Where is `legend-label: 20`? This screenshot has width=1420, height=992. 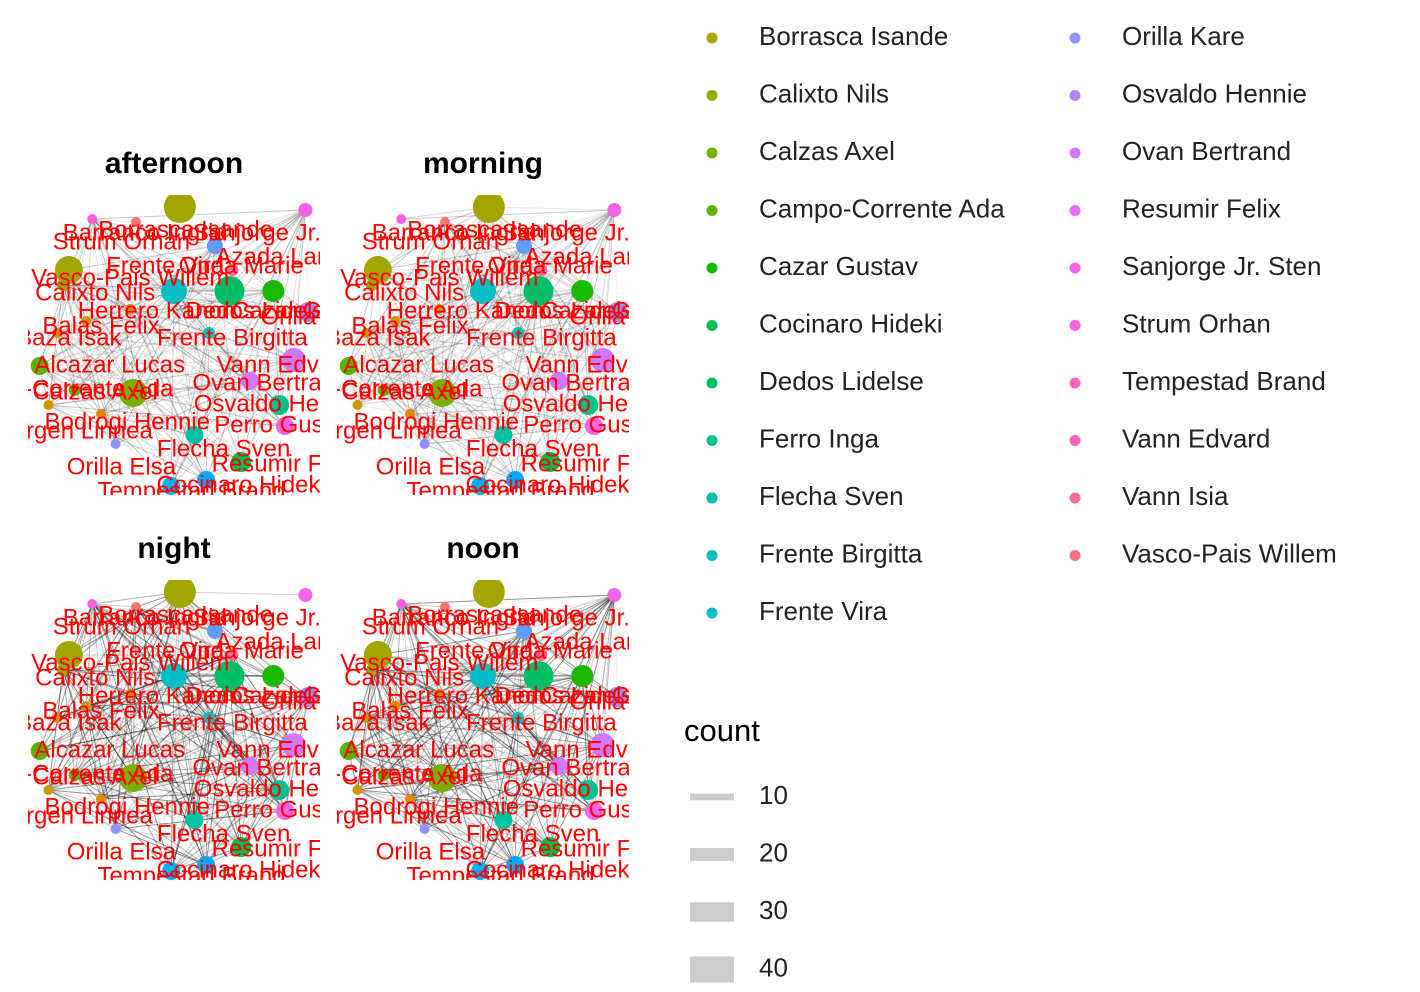 legend-label: 20 is located at coordinates (773, 852).